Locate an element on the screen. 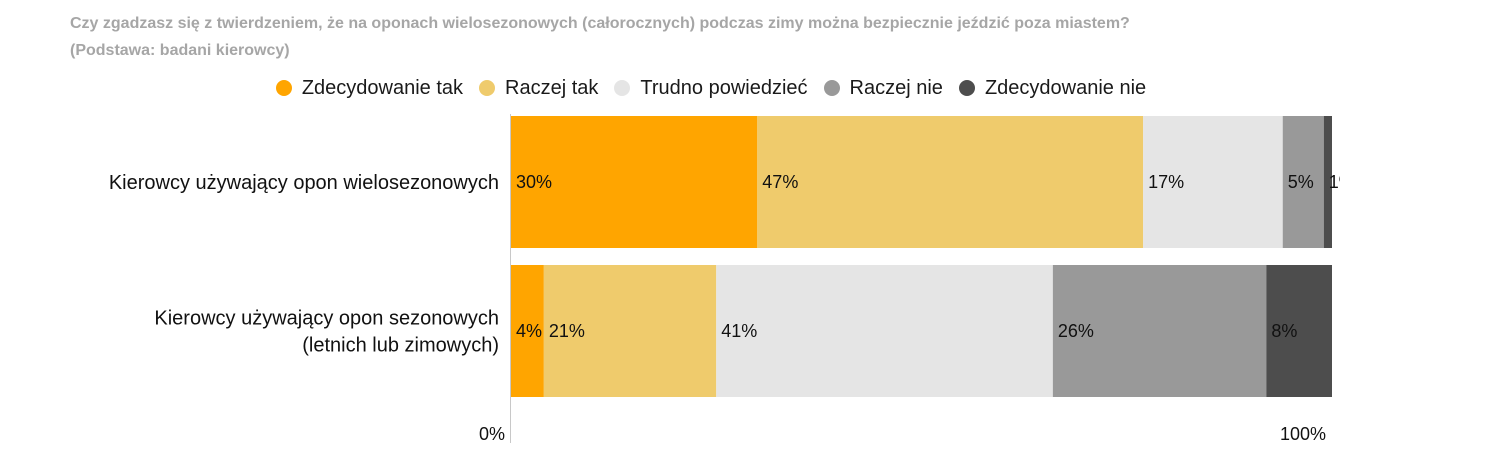 This screenshot has height=467, width=1500. data-label-1-5: 1% is located at coordinates (1342, 182).